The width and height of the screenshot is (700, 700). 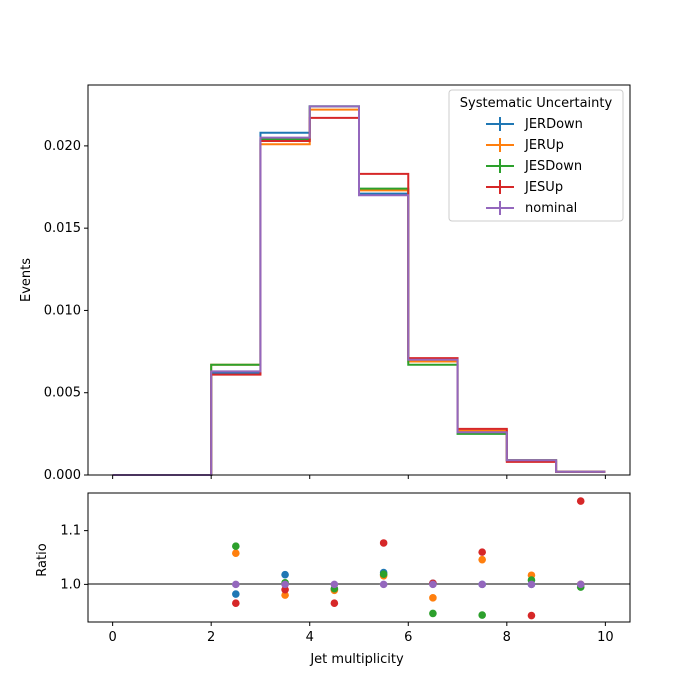 What do you see at coordinates (112, 637) in the screenshot?
I see `ratio-x-tick-label: 0` at bounding box center [112, 637].